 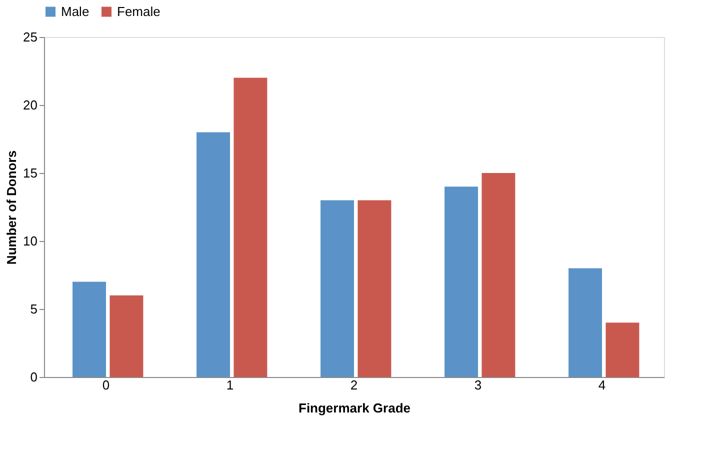 I want to click on y-tick-label: 15, so click(x=30, y=173).